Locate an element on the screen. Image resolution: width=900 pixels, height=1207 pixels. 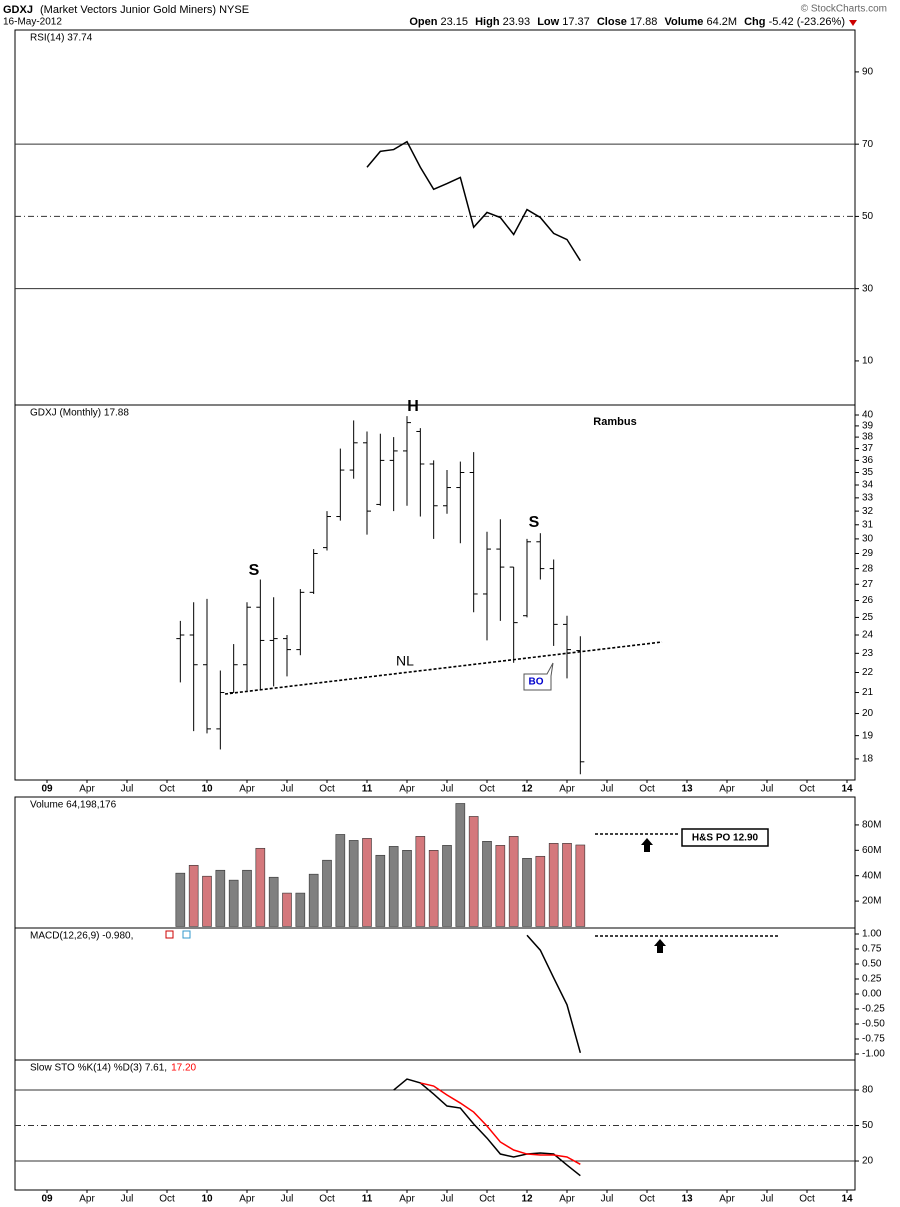
y-tick-label: 0.50 is located at coordinates (872, 964).